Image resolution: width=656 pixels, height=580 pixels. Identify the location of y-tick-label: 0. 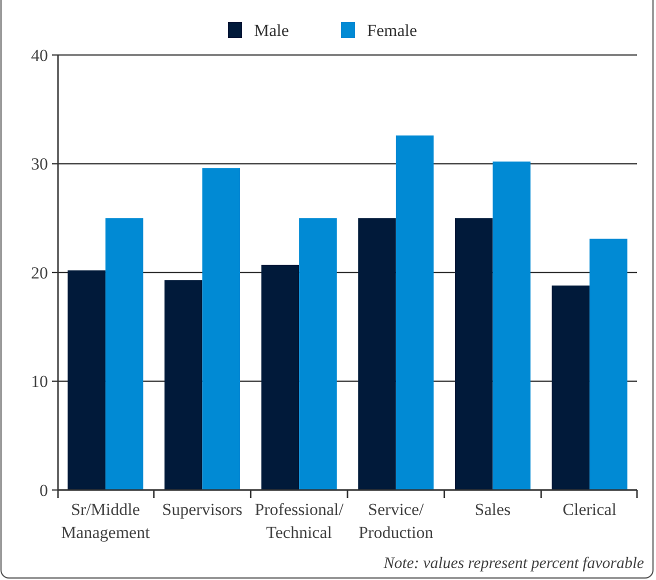
(44, 490).